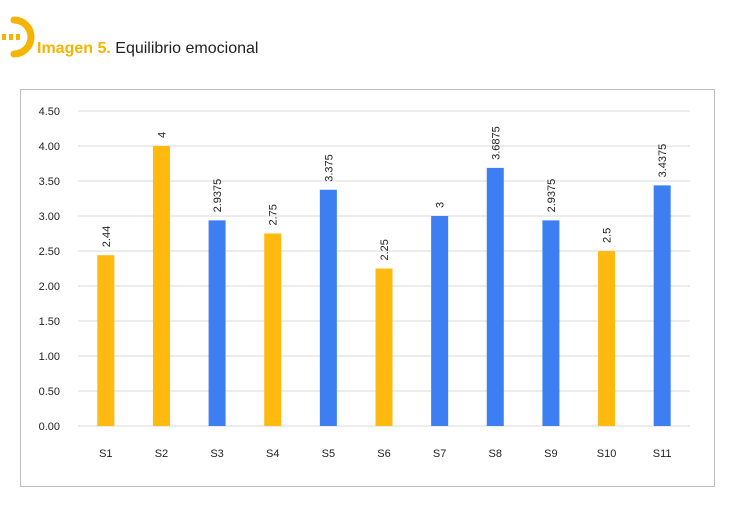  Describe the element at coordinates (49, 217) in the screenshot. I see `y-tick-label: 3.00` at that location.